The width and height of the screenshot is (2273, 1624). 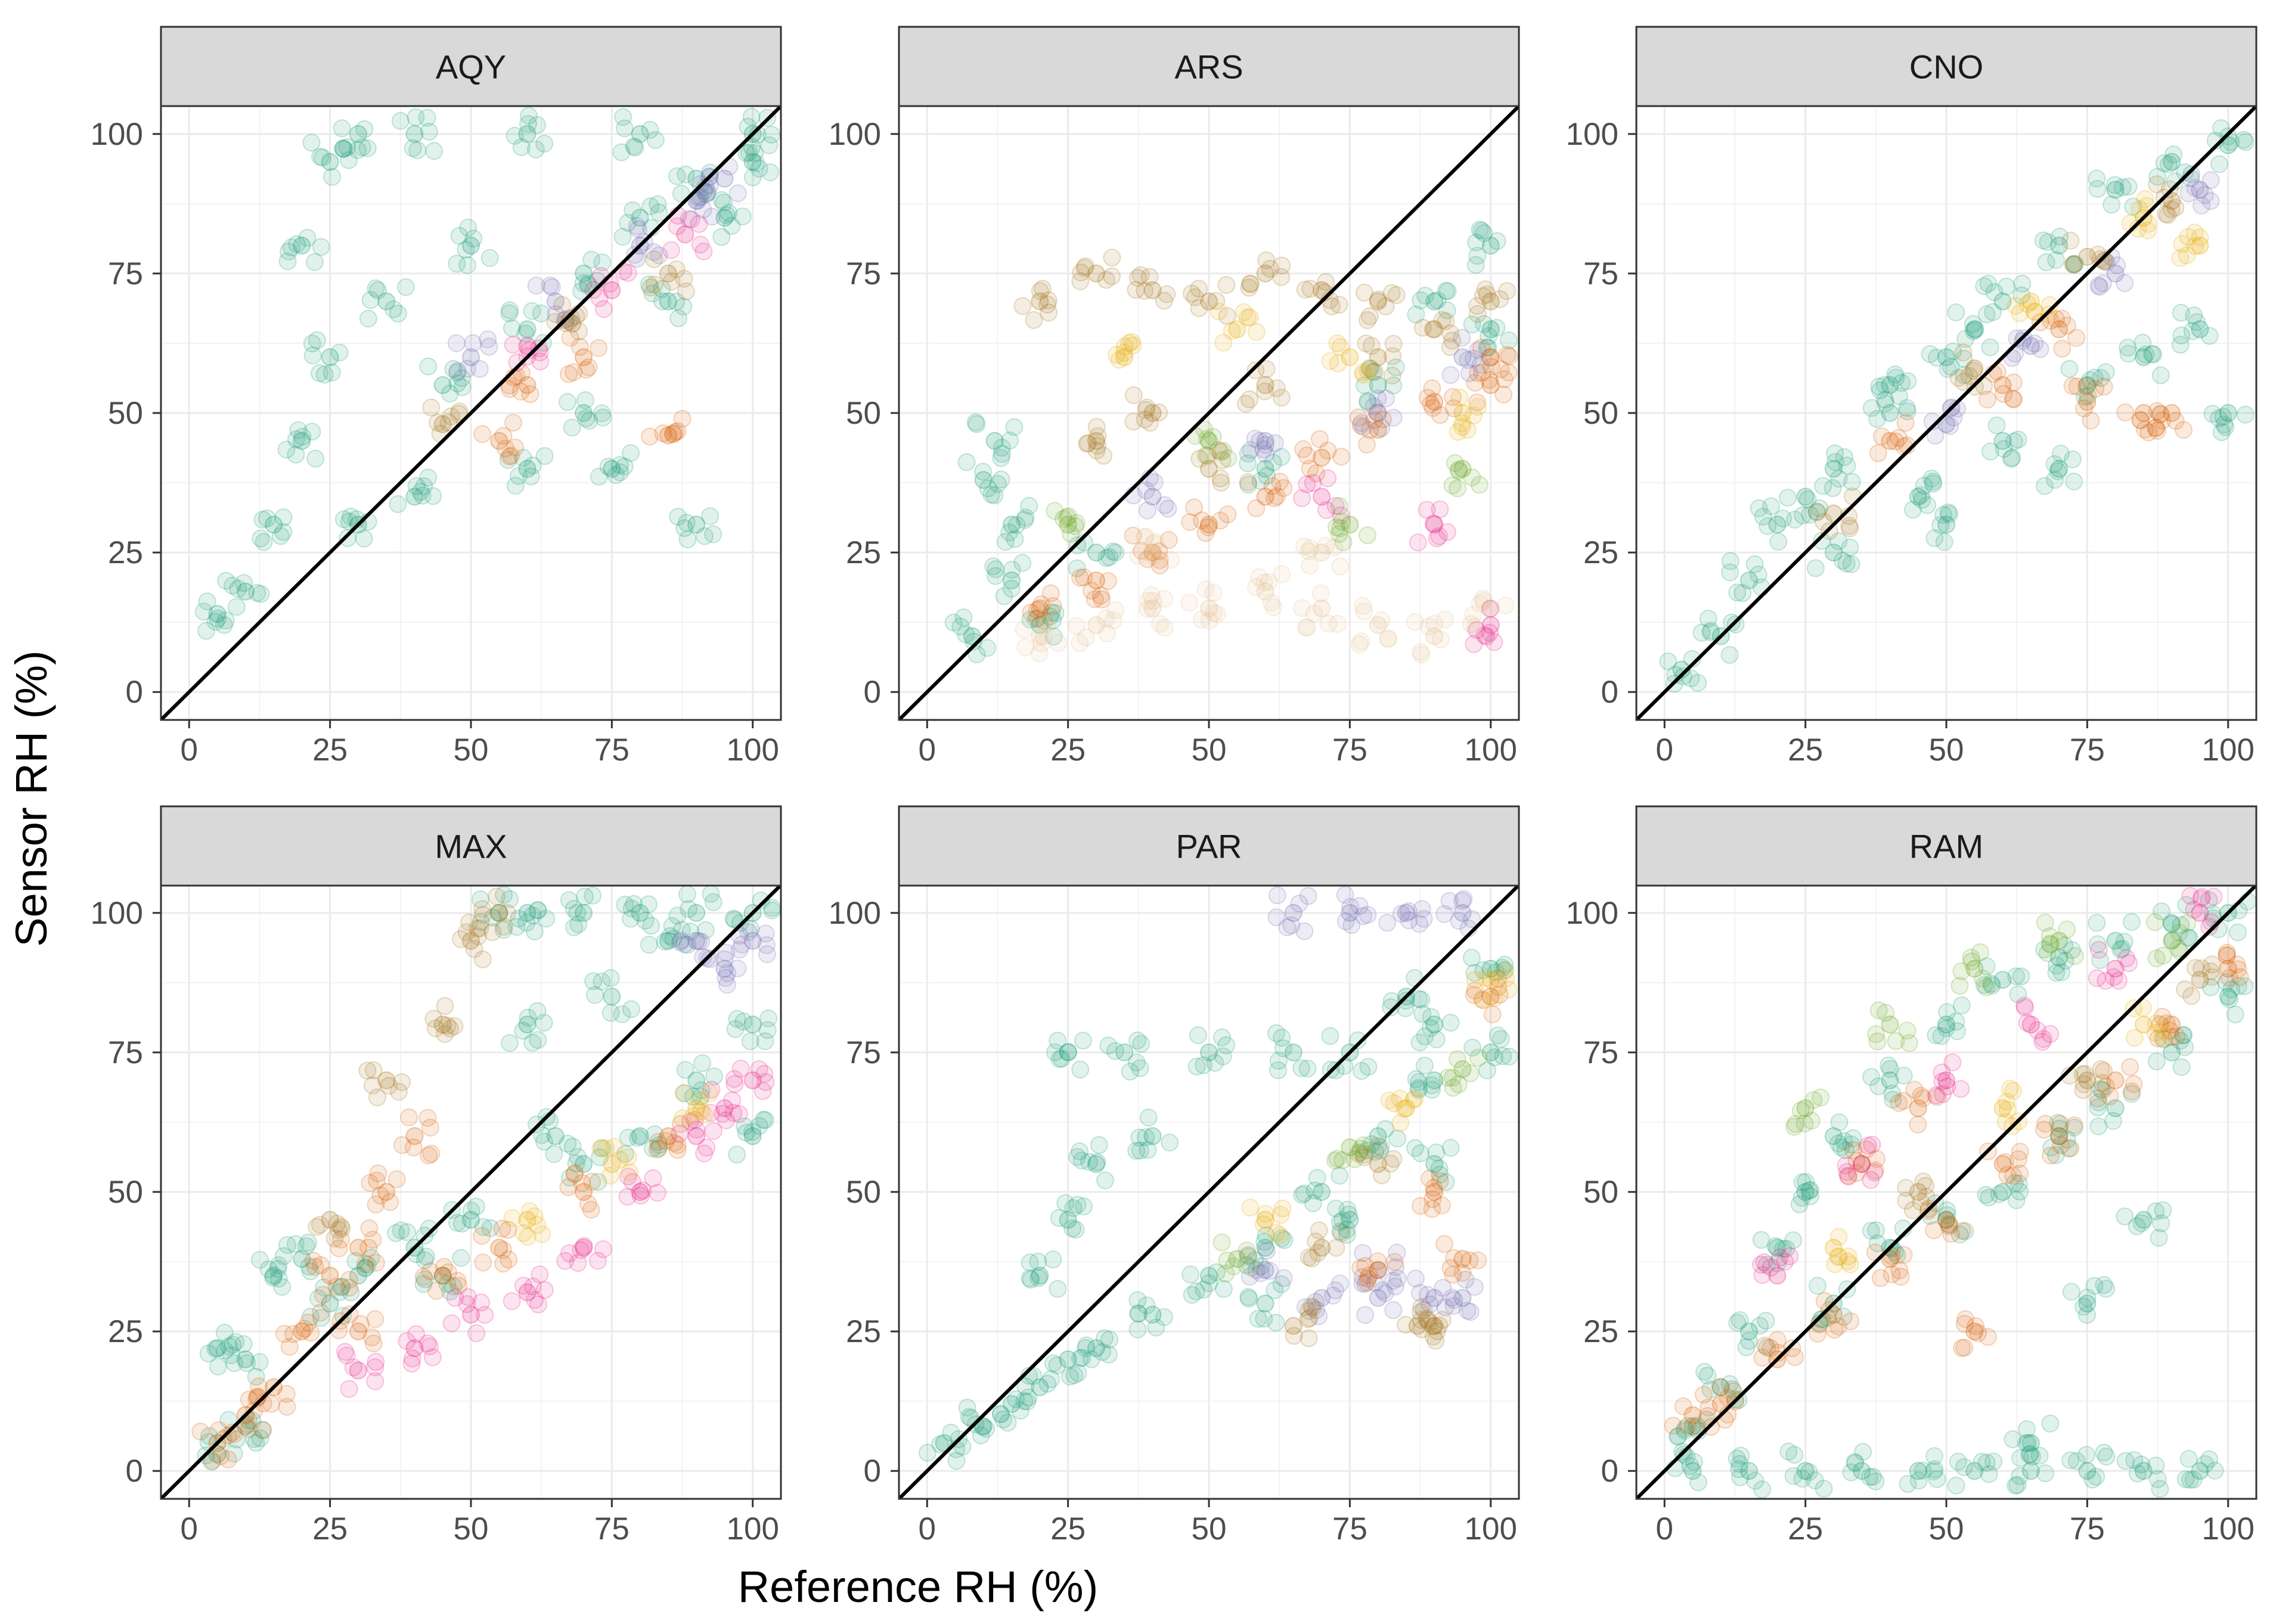 What do you see at coordinates (1600, 1332) in the screenshot?
I see `y-tick-label: 25` at bounding box center [1600, 1332].